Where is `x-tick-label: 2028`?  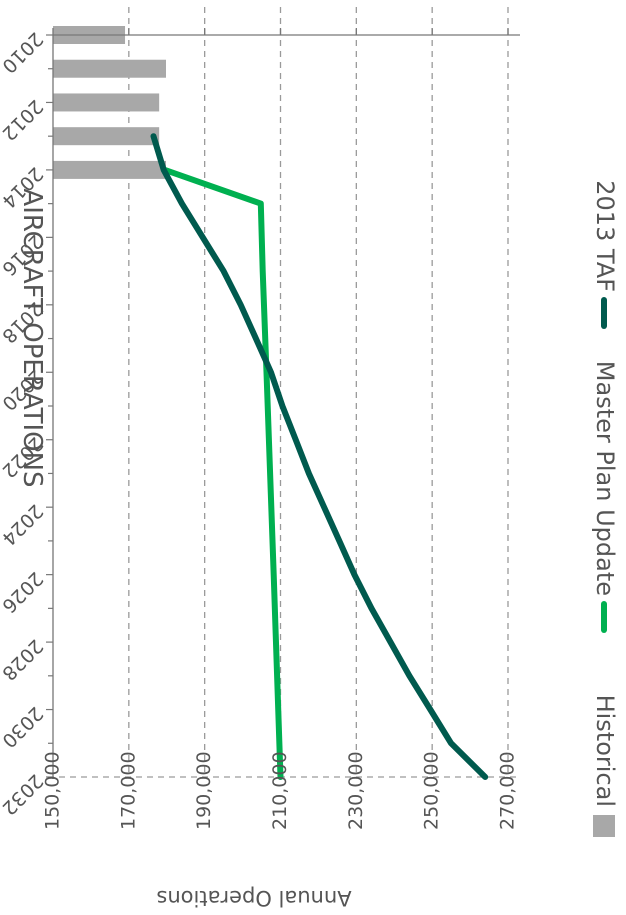
x-tick-label: 2028 is located at coordinates (23, 660).